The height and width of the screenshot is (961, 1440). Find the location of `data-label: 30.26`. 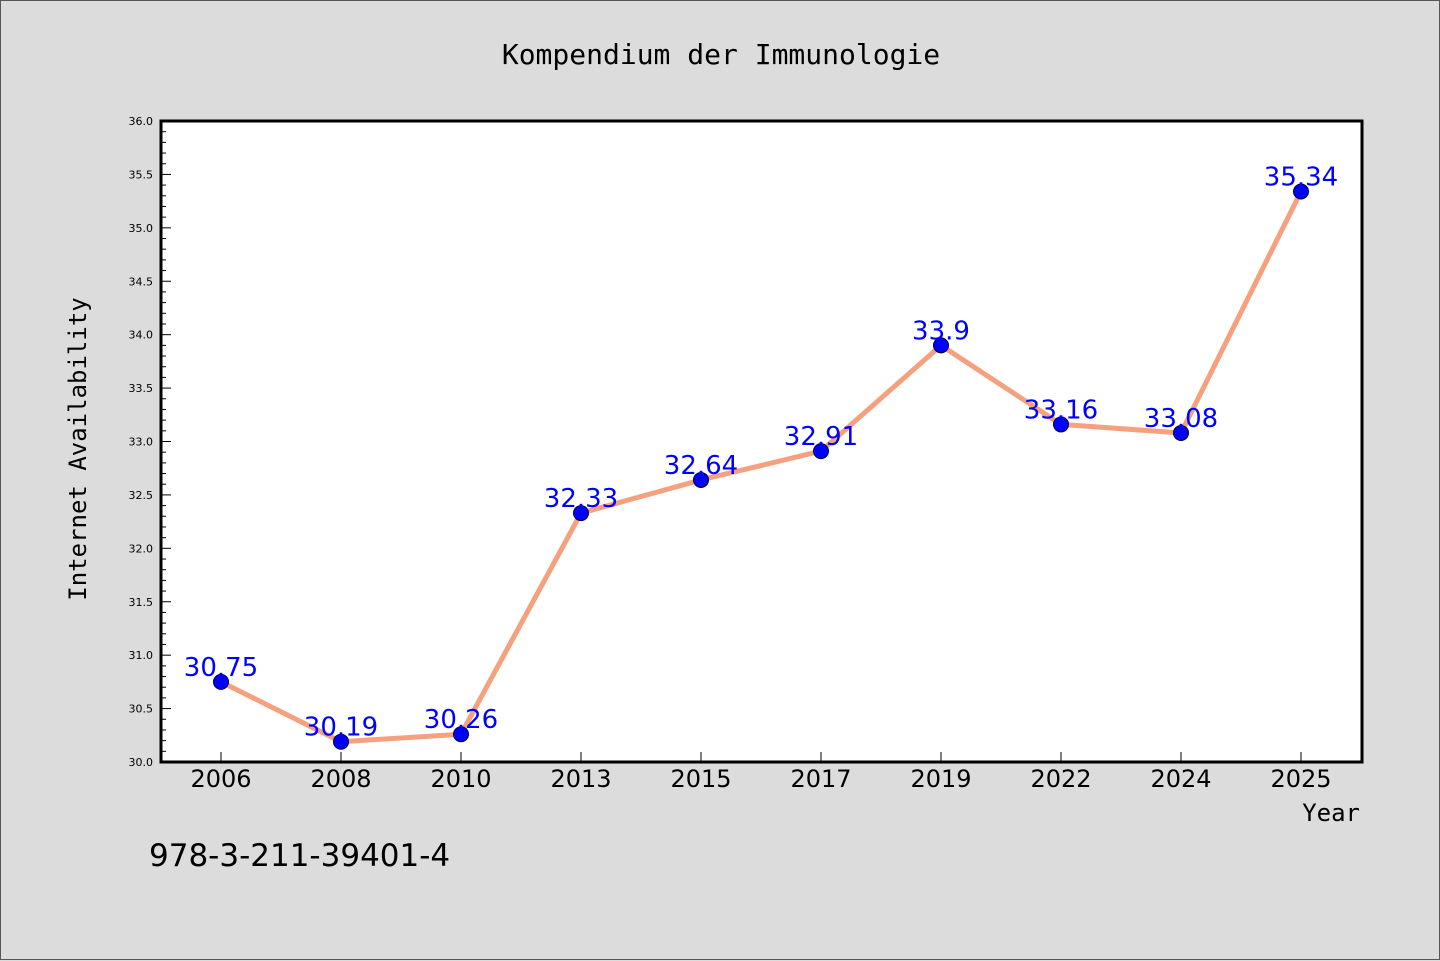

data-label: 30.26 is located at coordinates (461, 720).